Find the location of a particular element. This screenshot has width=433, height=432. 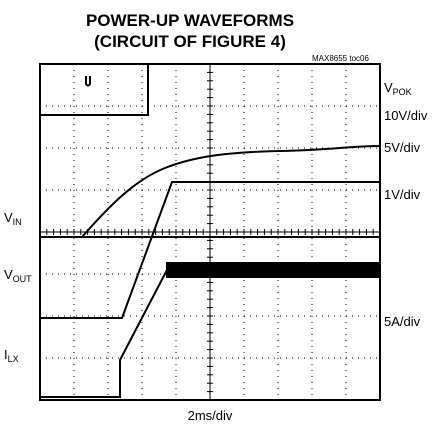

subtitle: (CIRCUIT OF FIGURE 4) is located at coordinates (190, 41).